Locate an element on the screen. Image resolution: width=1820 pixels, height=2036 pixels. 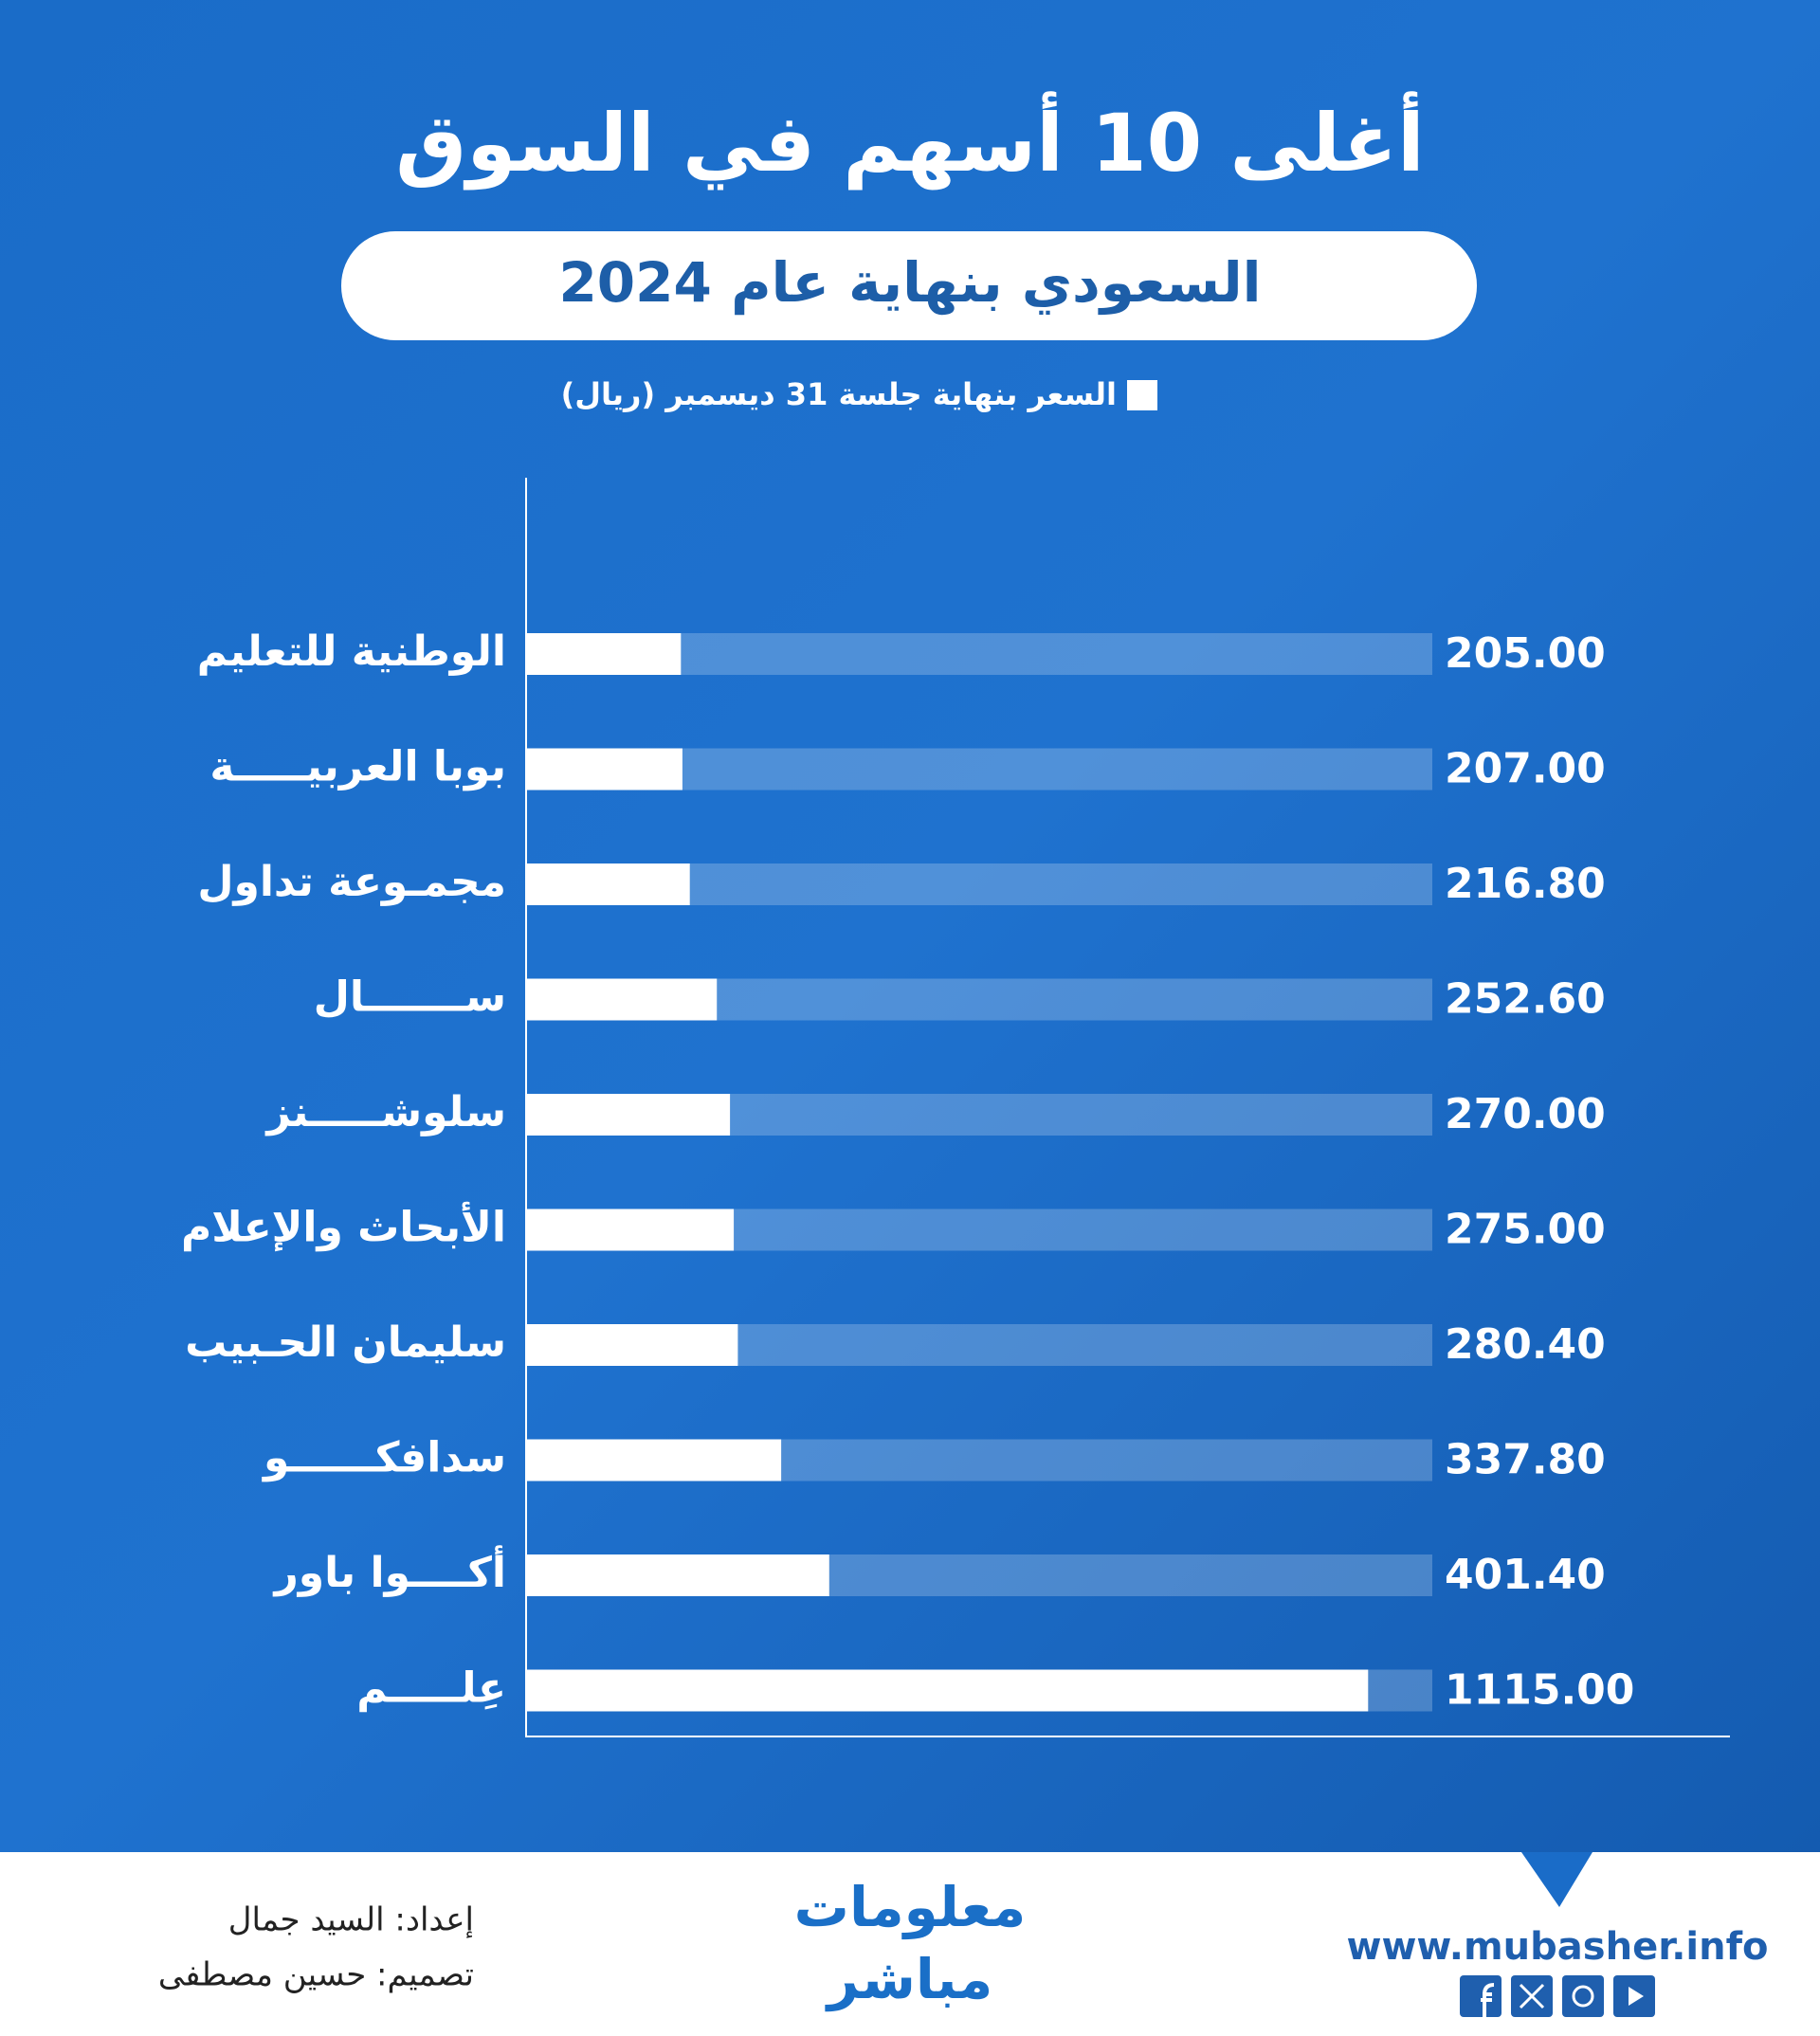
legend-label: السعر بنهاية جلسة 31 ديسمبر (ريال) is located at coordinates (839, 394).